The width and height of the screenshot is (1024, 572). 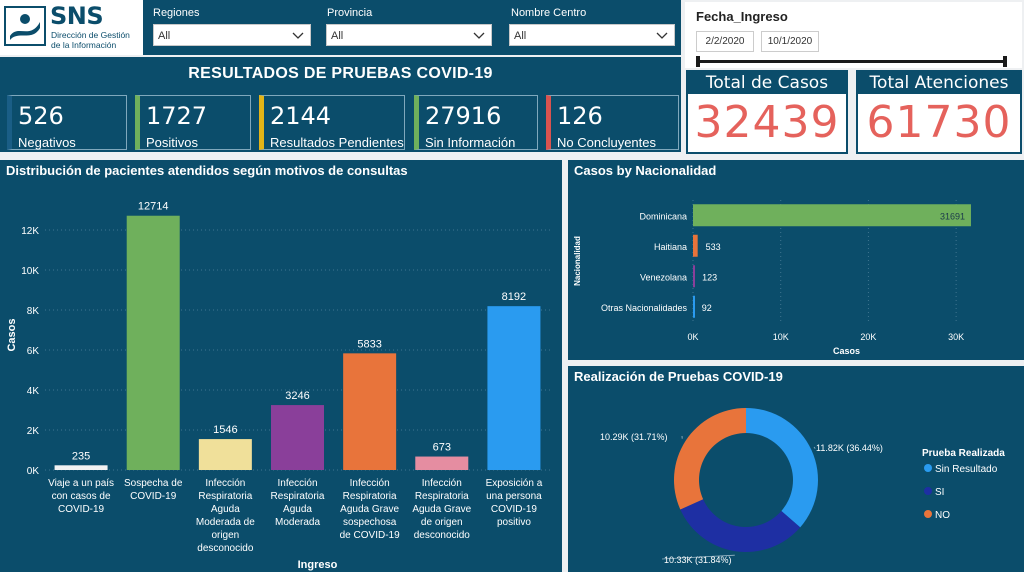 What do you see at coordinates (164, 36) in the screenshot?
I see `filter-regiones-value: All` at bounding box center [164, 36].